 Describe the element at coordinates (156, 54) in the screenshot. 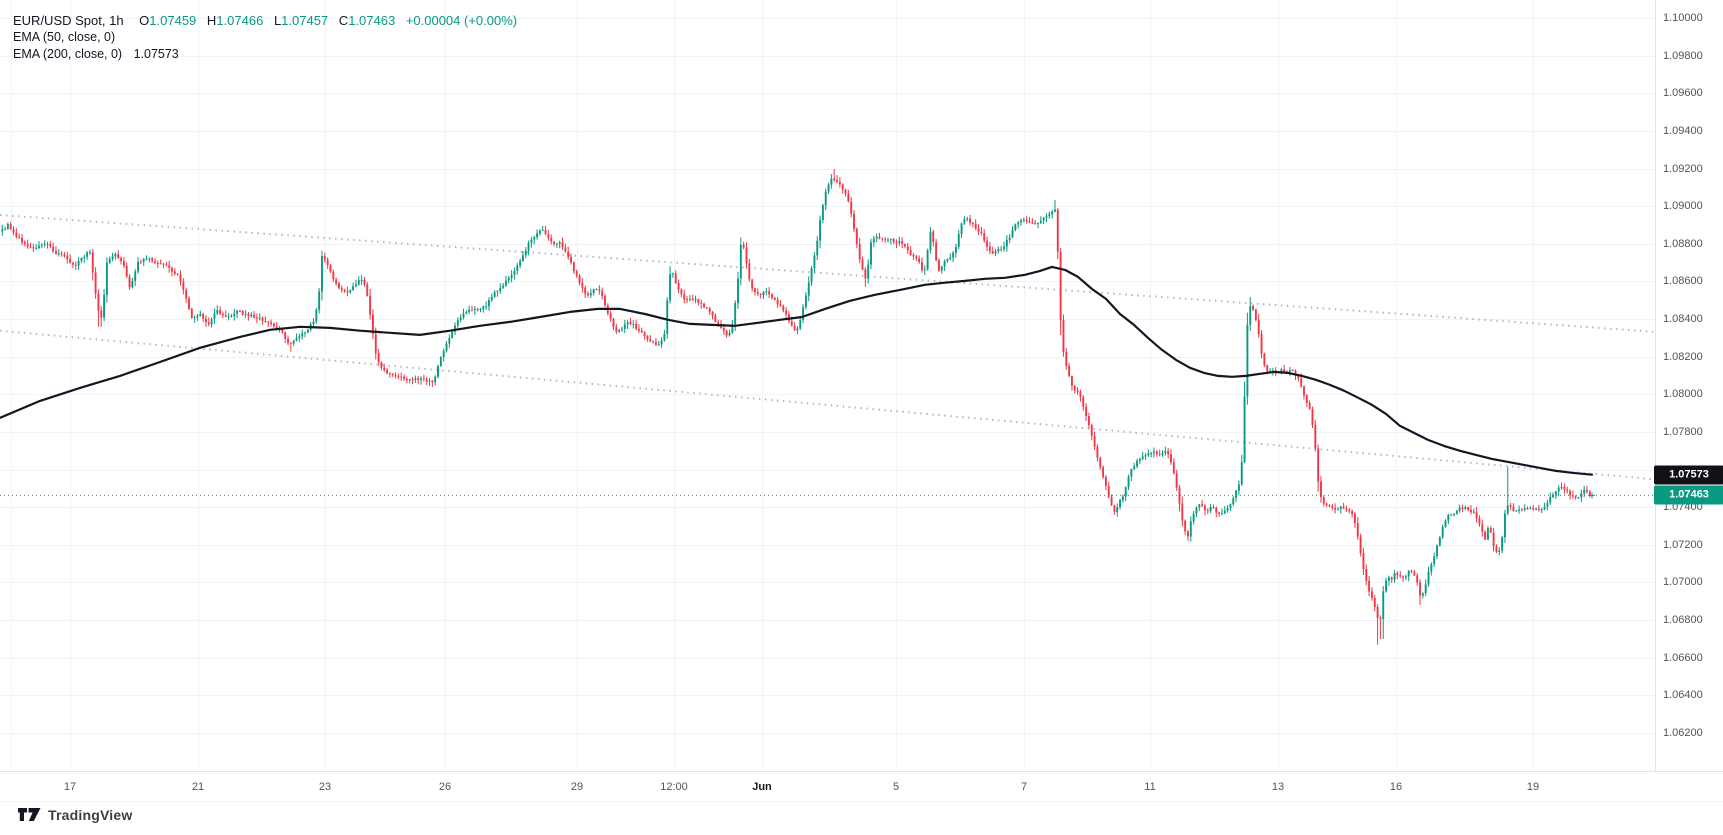

I see `ema200-value: 1.07573` at that location.